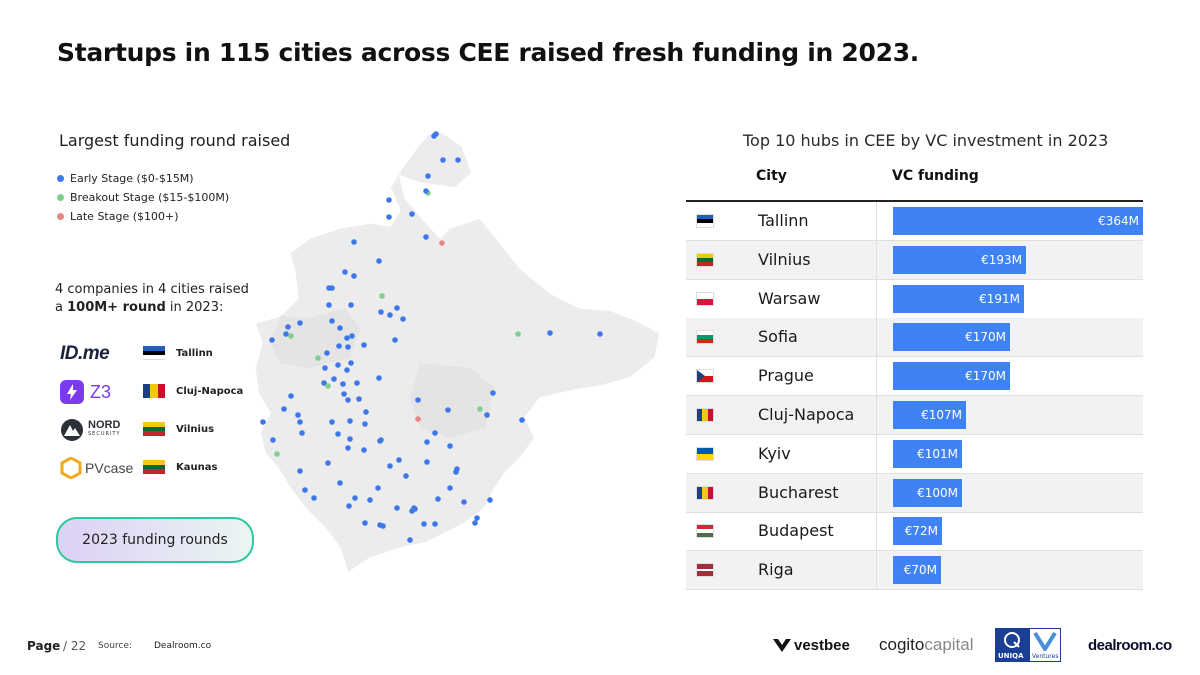 This screenshot has width=1200, height=675. Describe the element at coordinates (115, 646) in the screenshot. I see `source-label: Source:` at that location.